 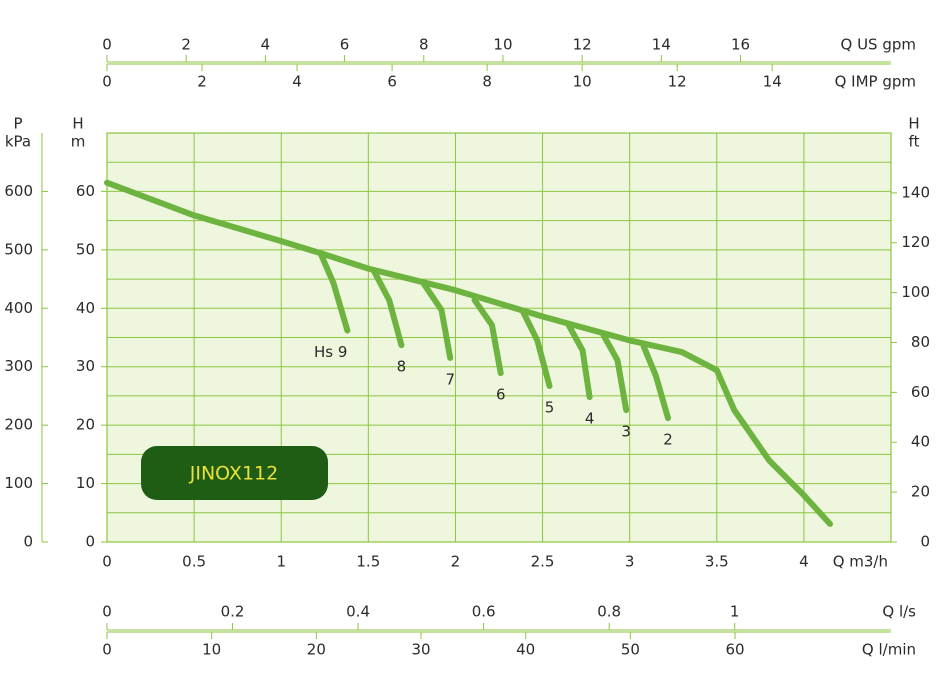 I want to click on ft-tick-label: 40, so click(x=920, y=442).